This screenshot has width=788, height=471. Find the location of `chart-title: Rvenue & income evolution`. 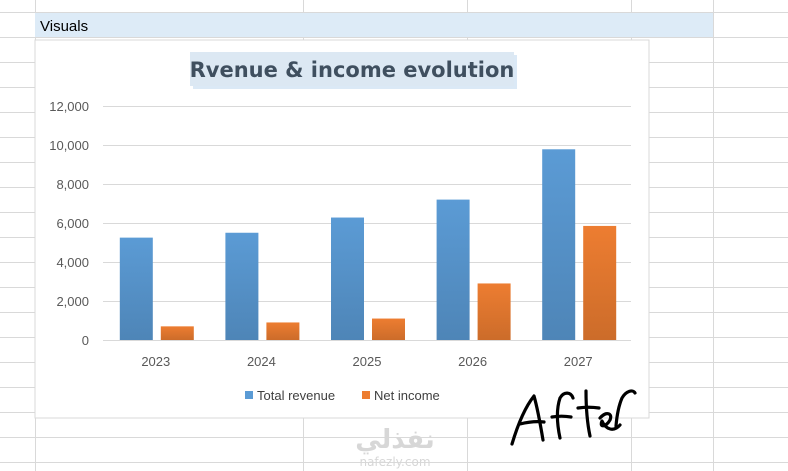

chart-title: Rvenue & income evolution is located at coordinates (352, 70).